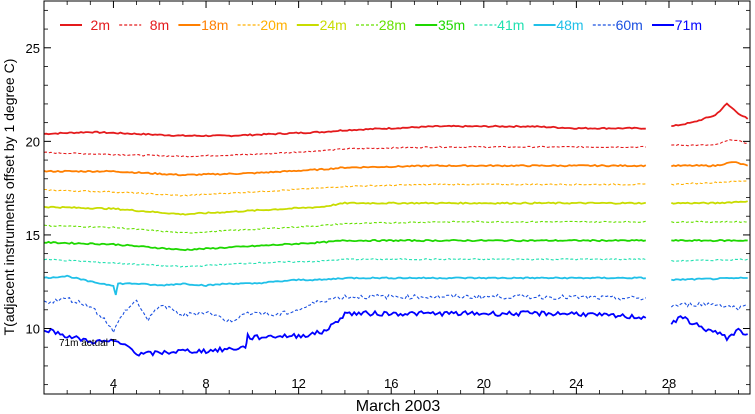 The image size is (755, 414). What do you see at coordinates (344, 131) in the screenshot?
I see `series-line-2m-a` at bounding box center [344, 131].